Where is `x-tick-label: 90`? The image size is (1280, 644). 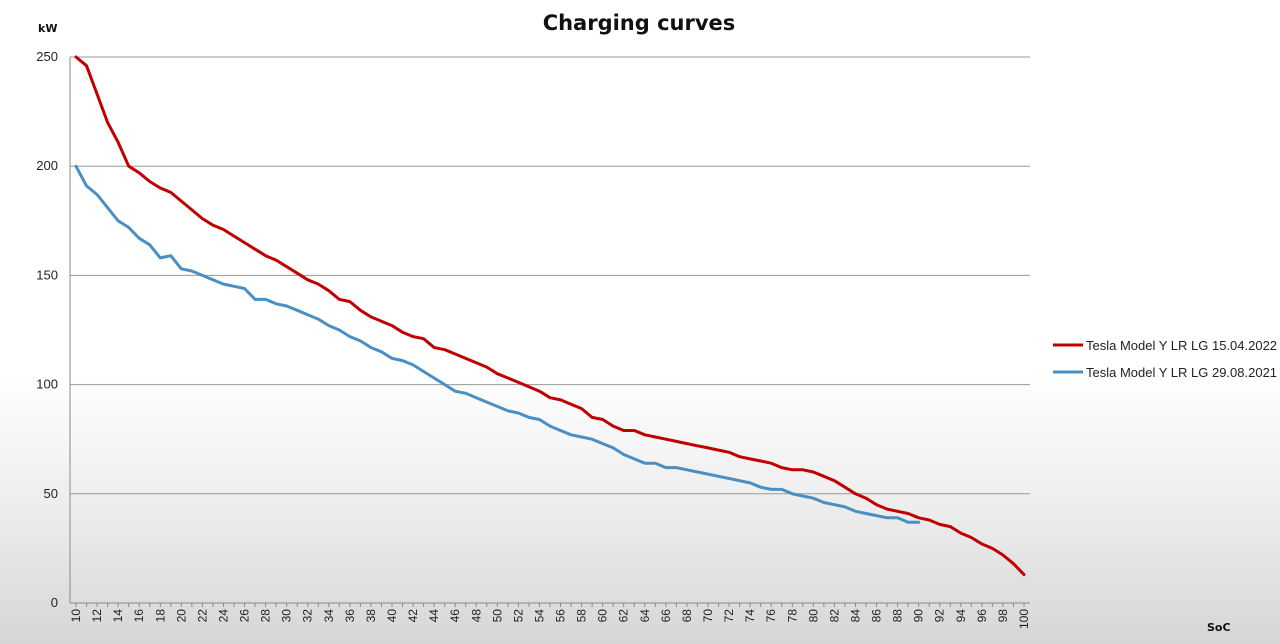
x-tick-label: 90 is located at coordinates (919, 616).